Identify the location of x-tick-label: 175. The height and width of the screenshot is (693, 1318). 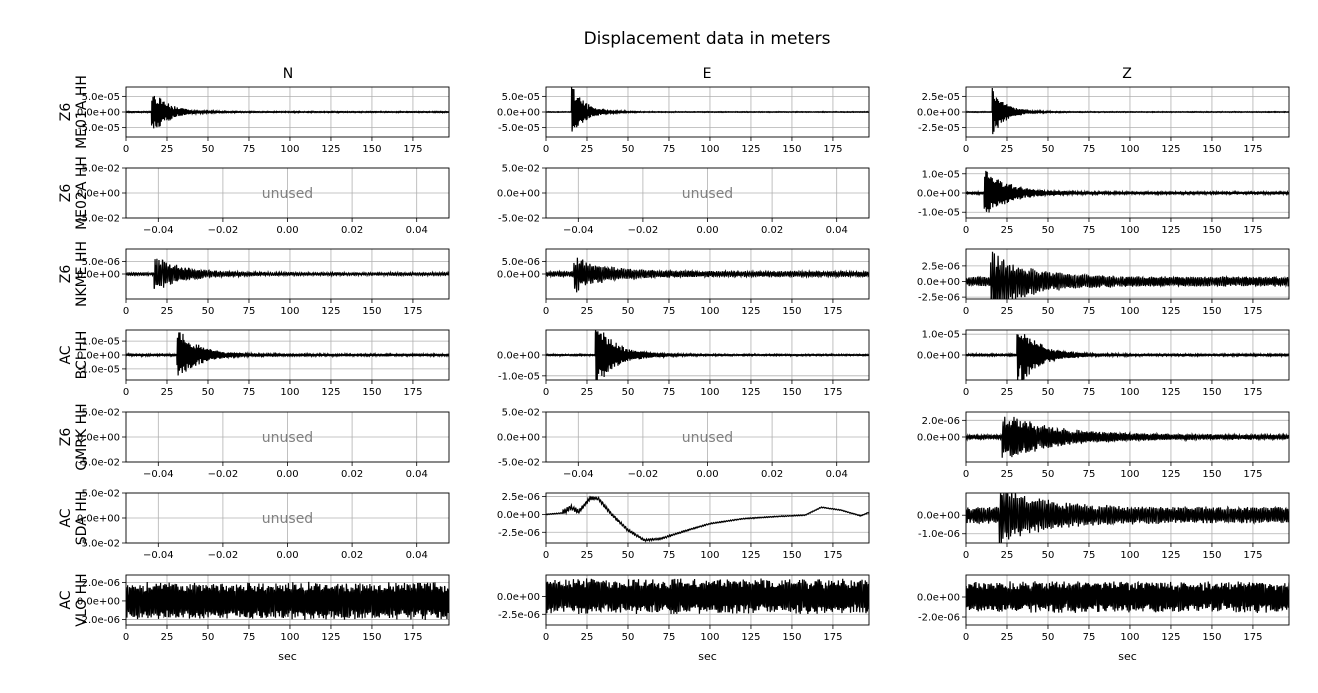
(832, 311).